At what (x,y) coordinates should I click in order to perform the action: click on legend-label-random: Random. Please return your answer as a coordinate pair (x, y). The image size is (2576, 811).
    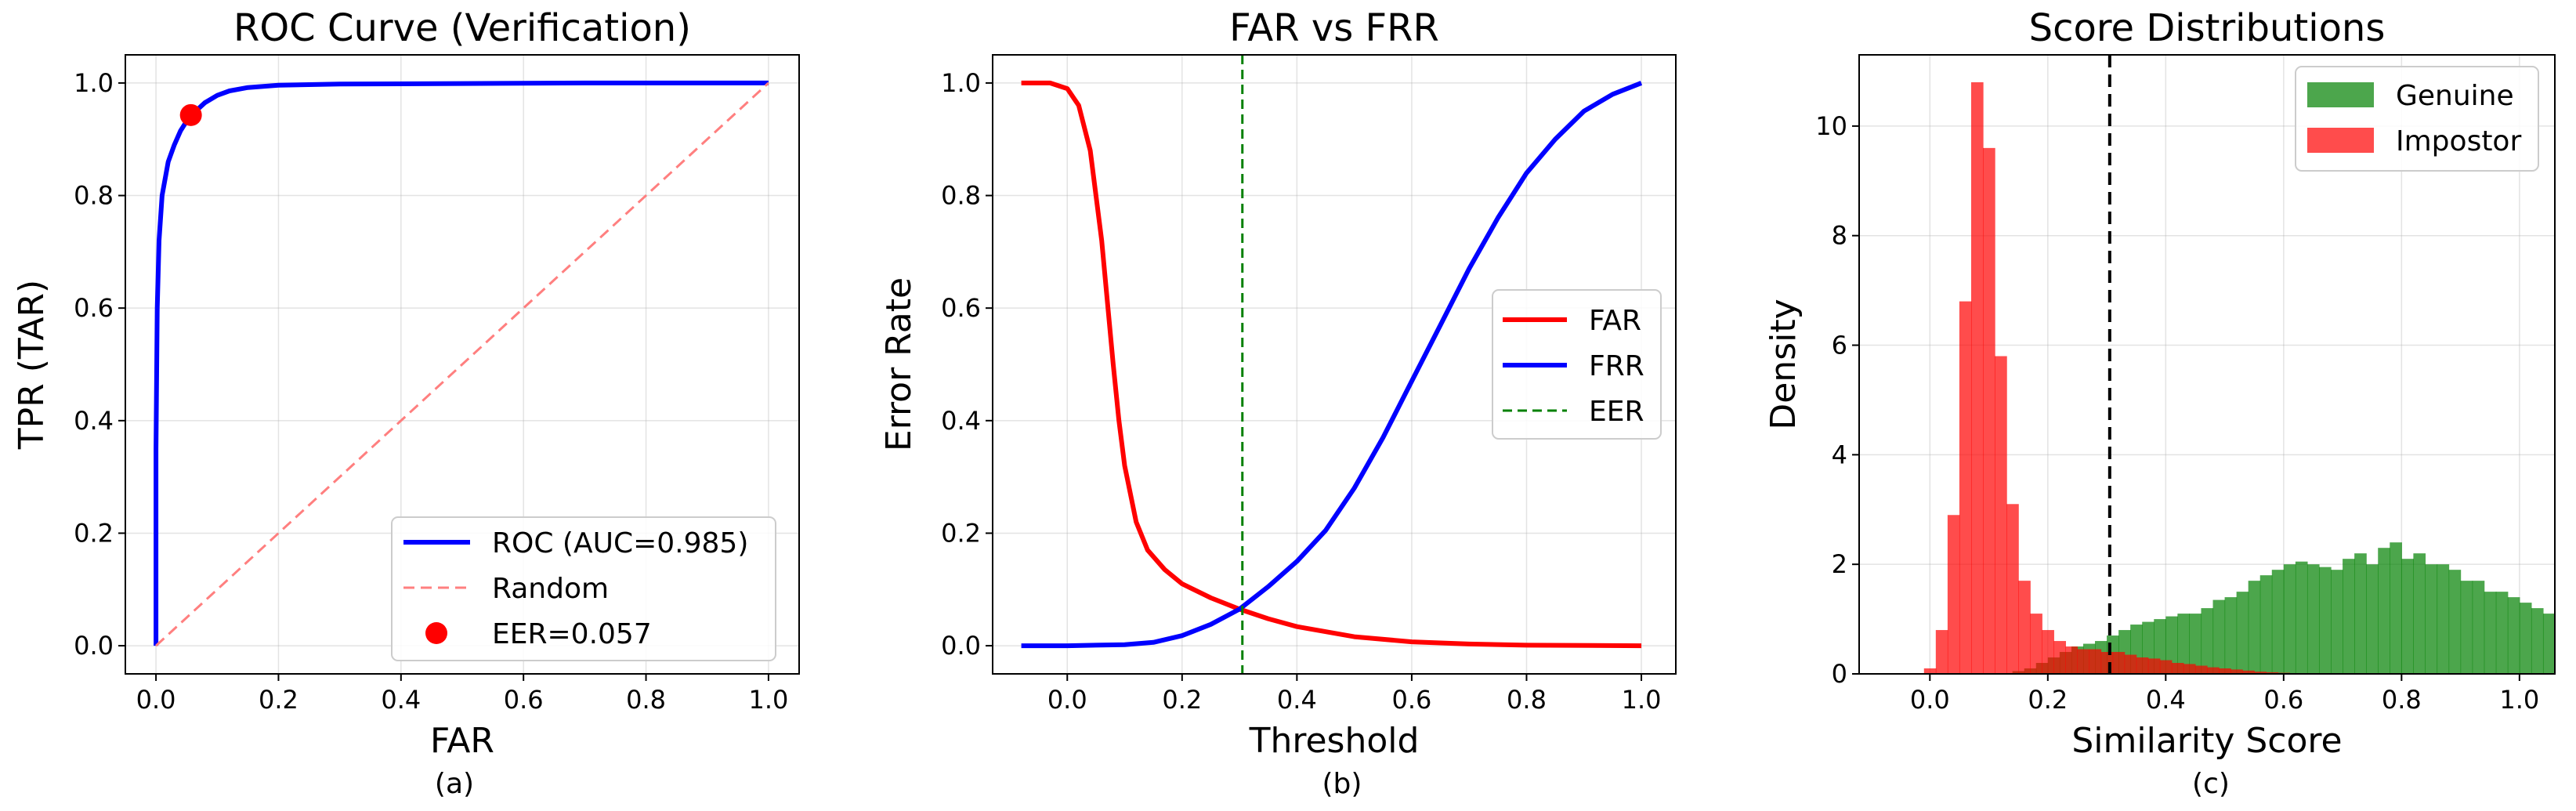
    Looking at the image, I should click on (551, 589).